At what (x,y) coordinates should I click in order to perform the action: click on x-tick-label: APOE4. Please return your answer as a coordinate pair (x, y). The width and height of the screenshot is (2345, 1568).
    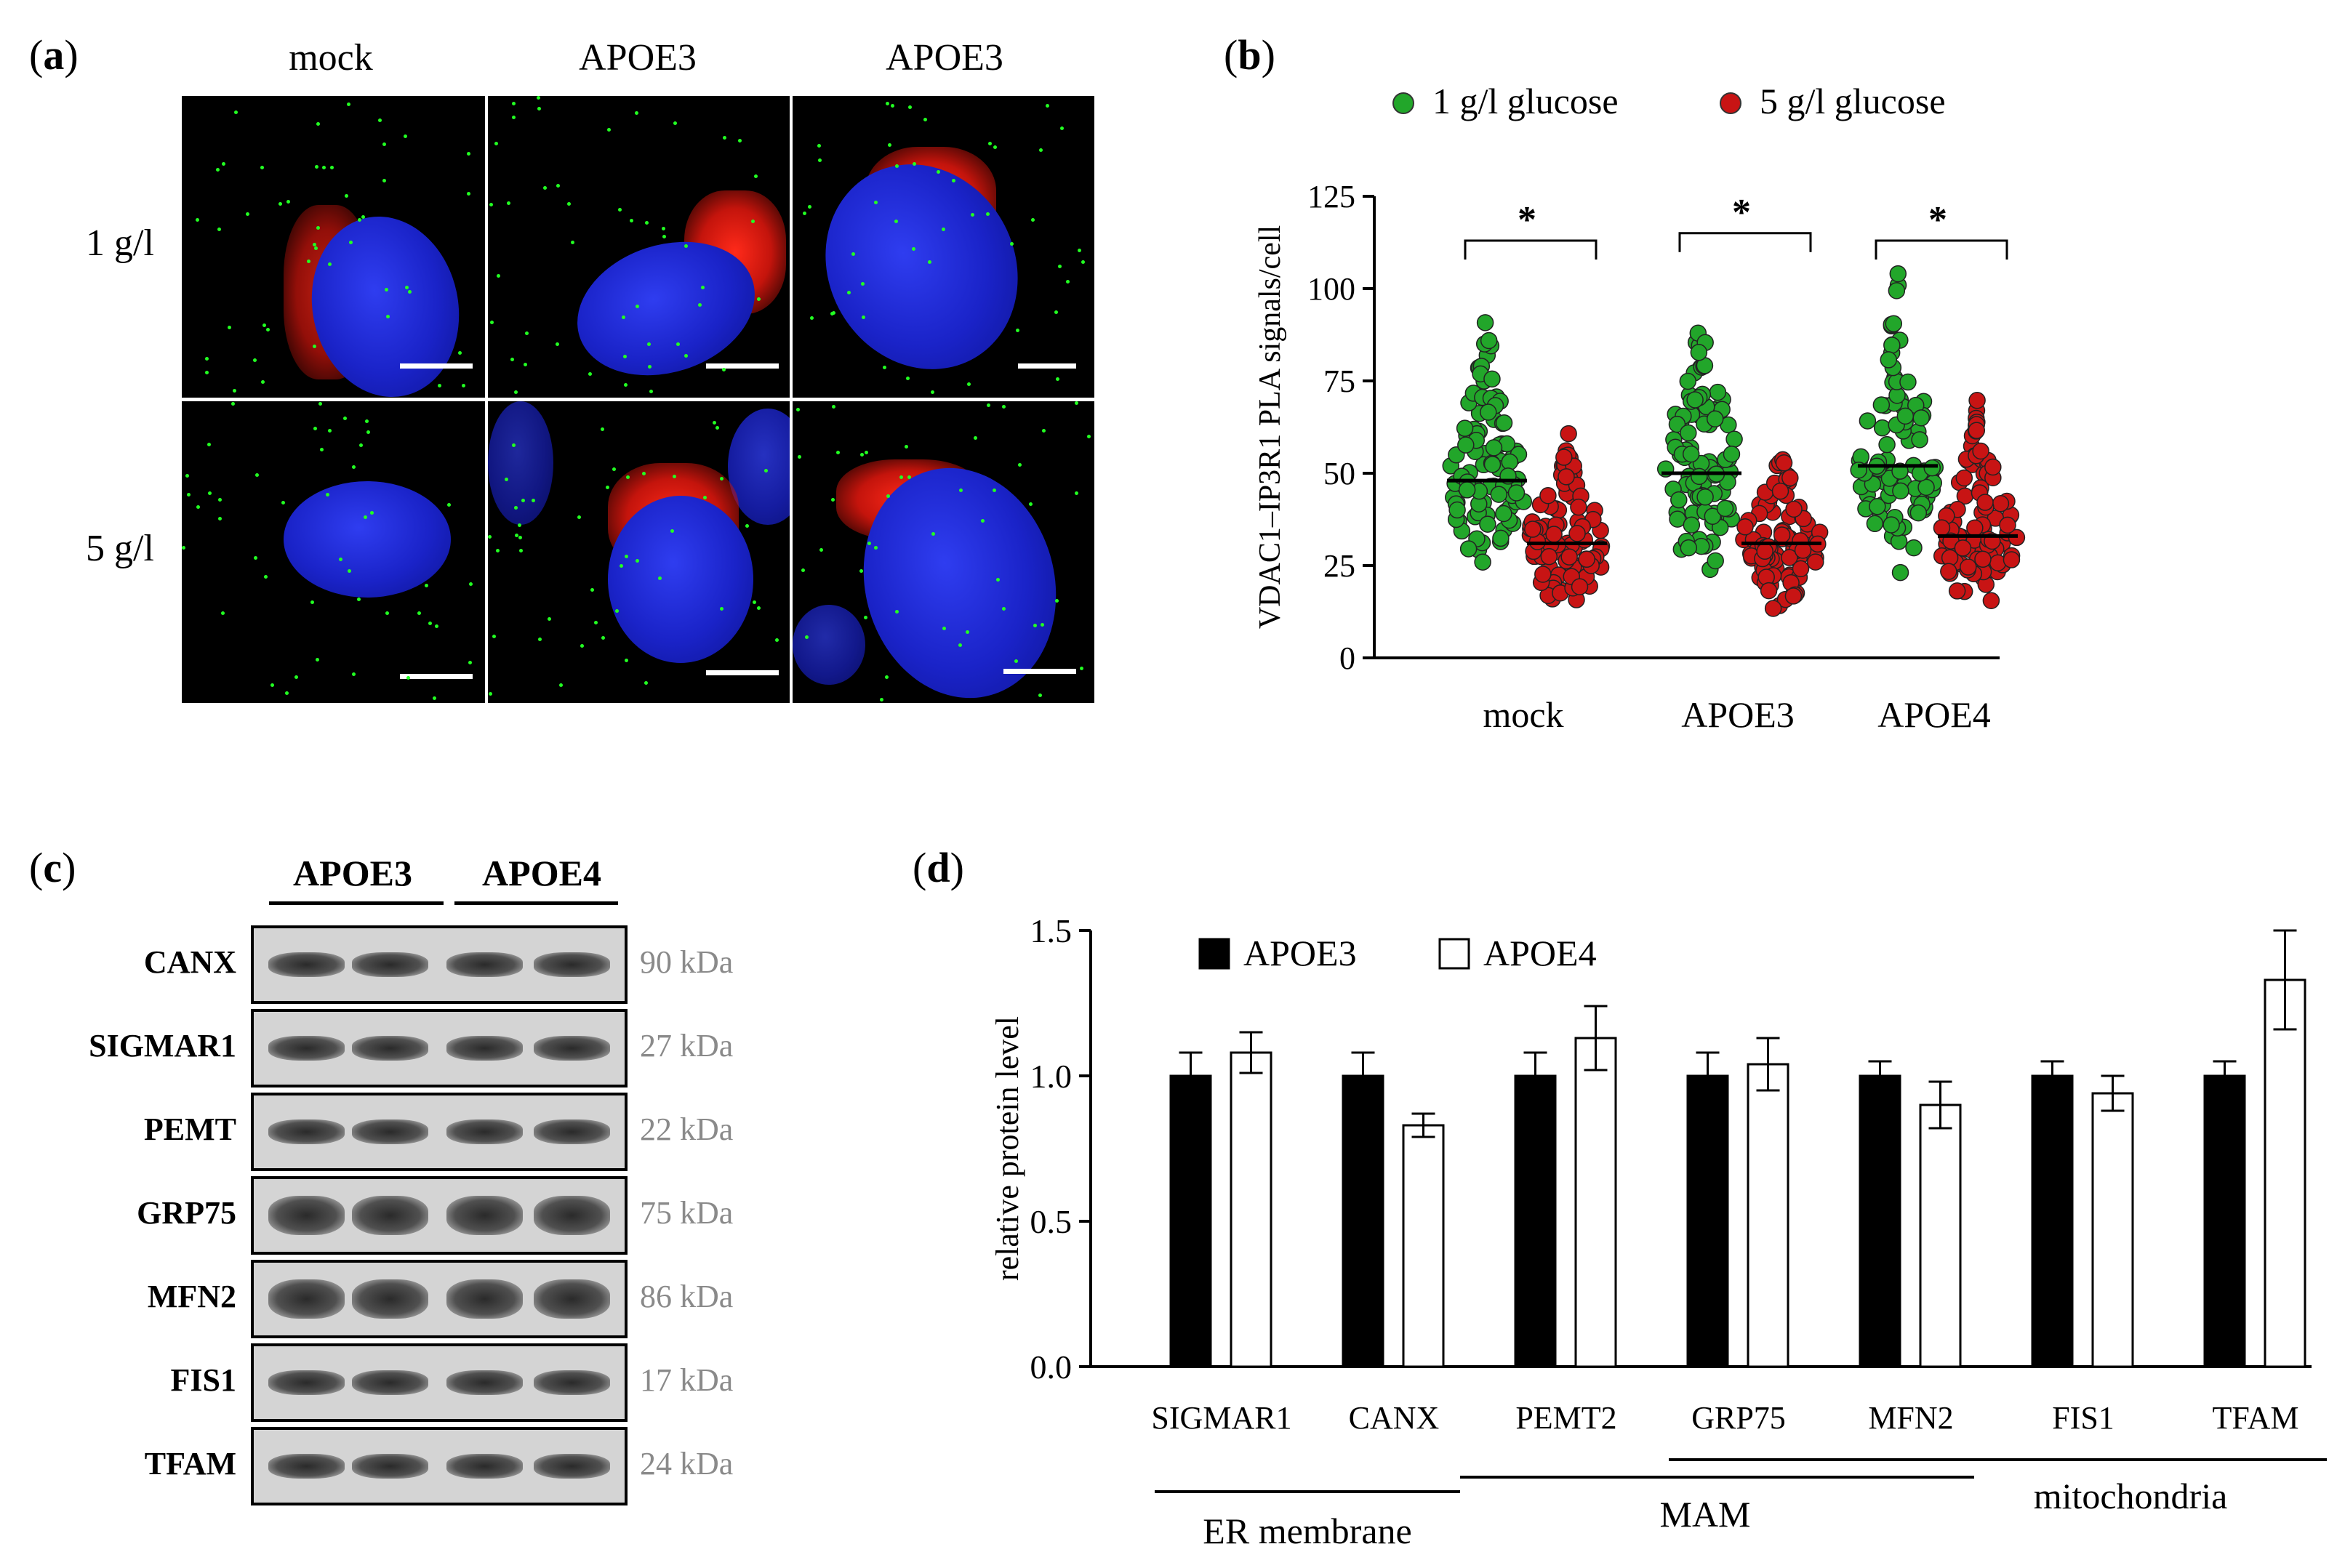
    Looking at the image, I should click on (1934, 714).